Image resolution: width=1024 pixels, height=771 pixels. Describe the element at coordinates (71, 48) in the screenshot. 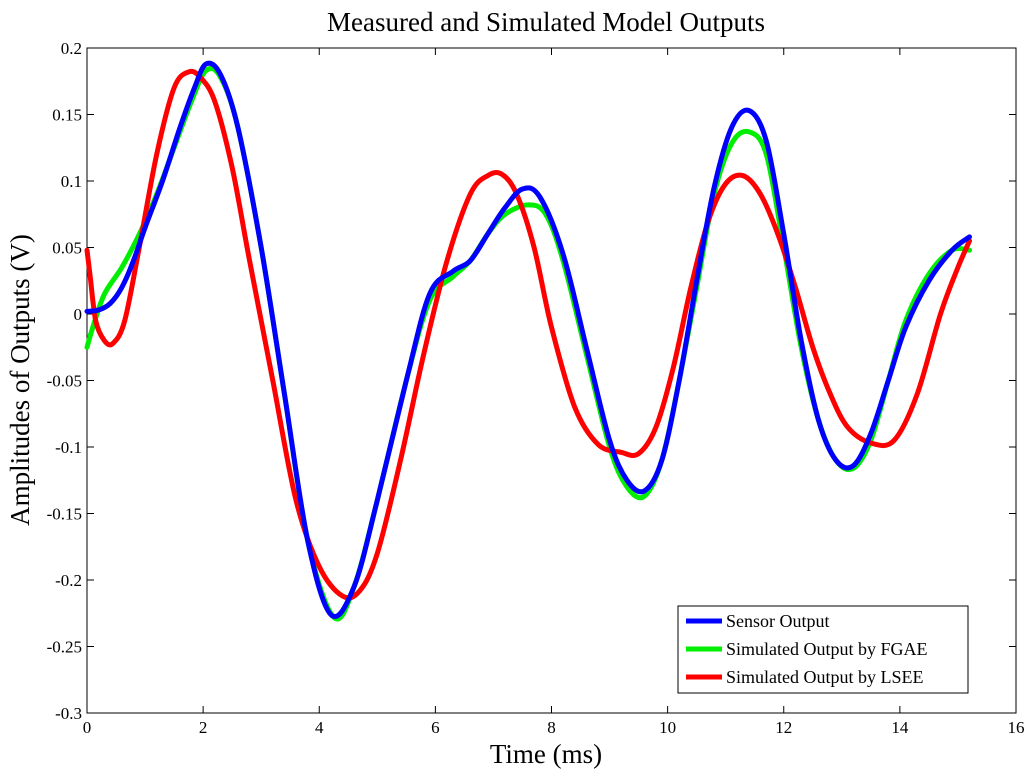

I see `y-tick-label: 0.2` at that location.